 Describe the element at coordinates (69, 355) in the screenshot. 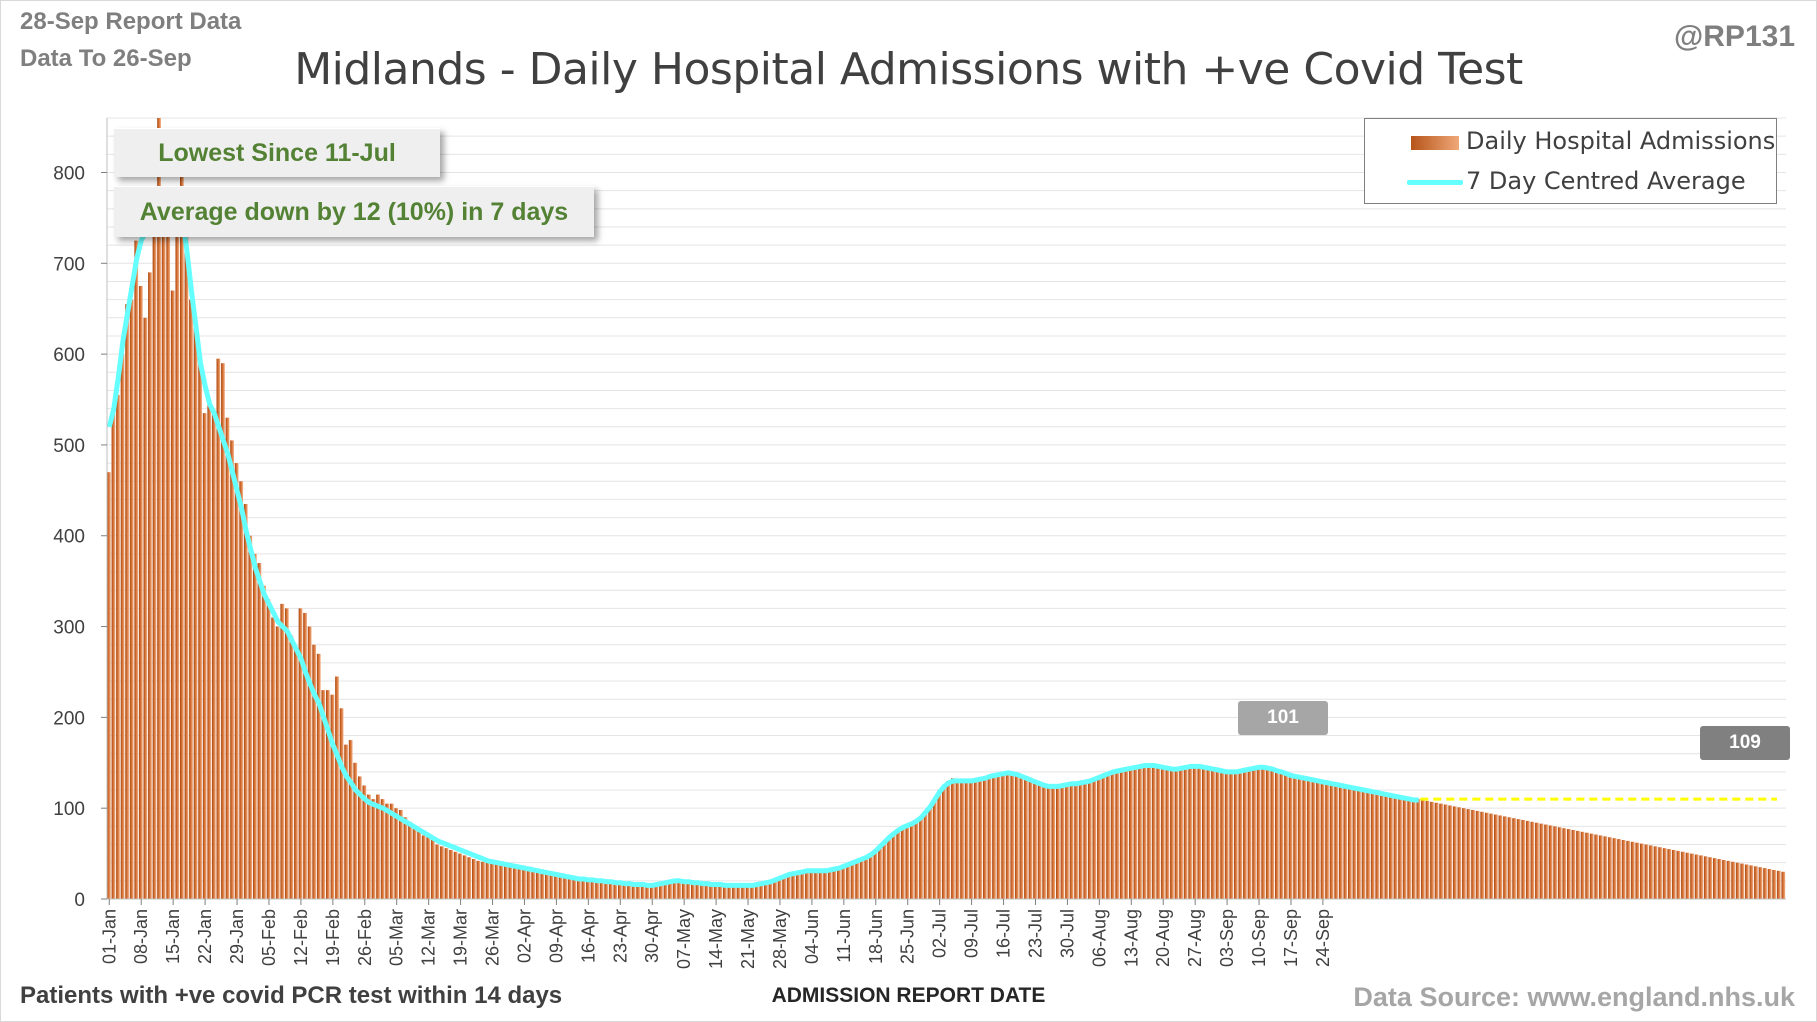

I see `y-tick-label: 600` at that location.